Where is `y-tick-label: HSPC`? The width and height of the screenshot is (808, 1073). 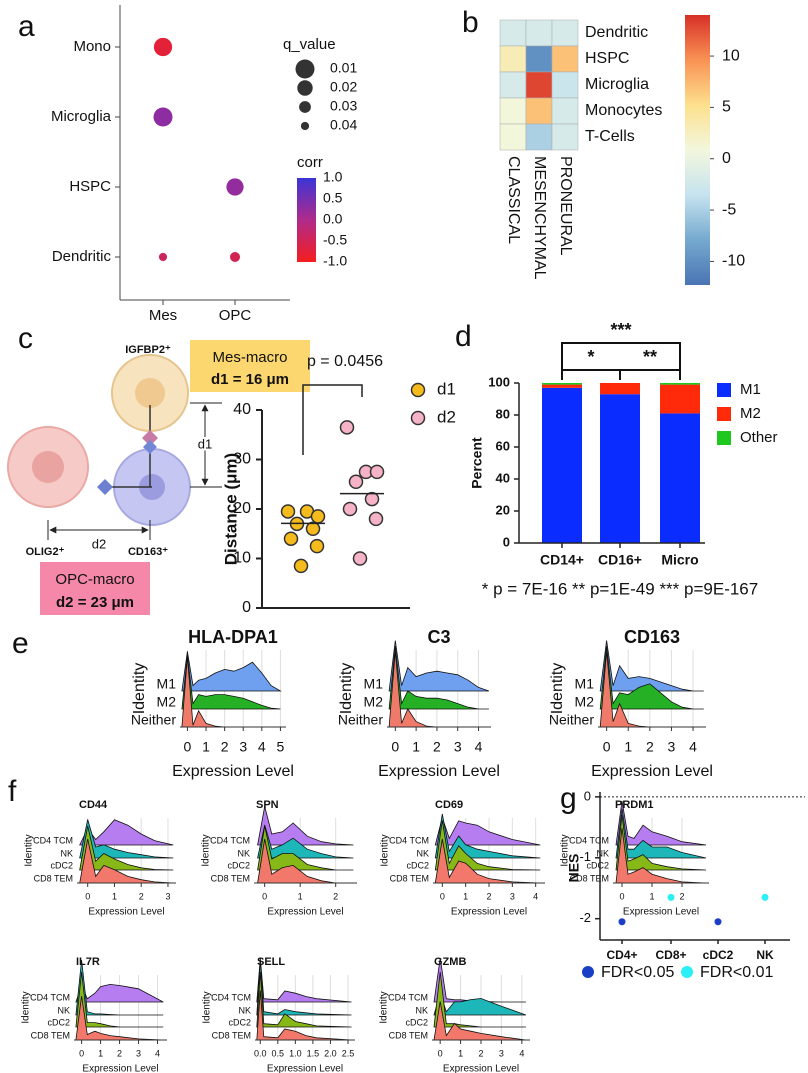
y-tick-label: HSPC is located at coordinates (90, 186).